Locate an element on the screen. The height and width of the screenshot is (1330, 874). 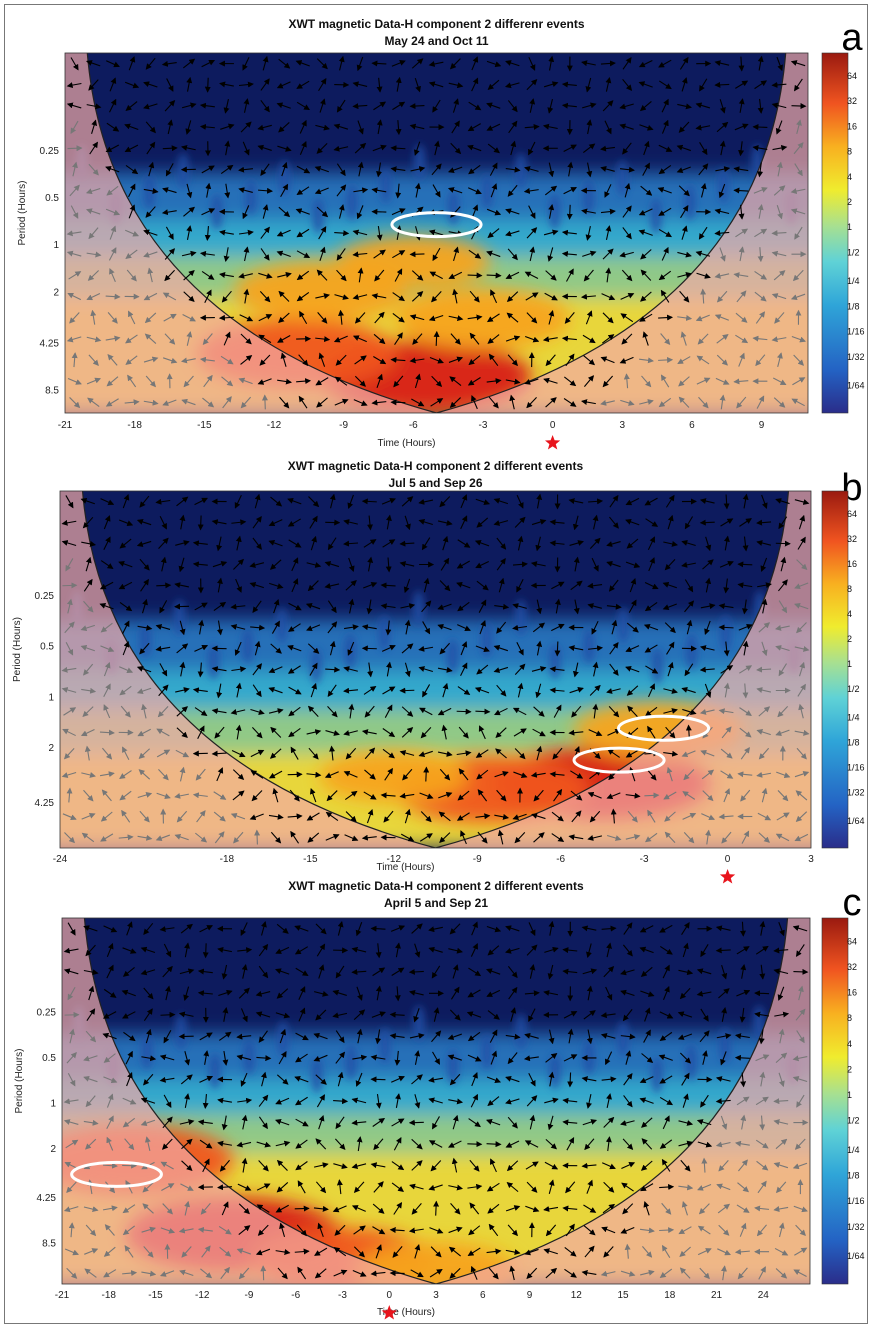
colorbar-tick-label: 8 is located at coordinates (849, 589).